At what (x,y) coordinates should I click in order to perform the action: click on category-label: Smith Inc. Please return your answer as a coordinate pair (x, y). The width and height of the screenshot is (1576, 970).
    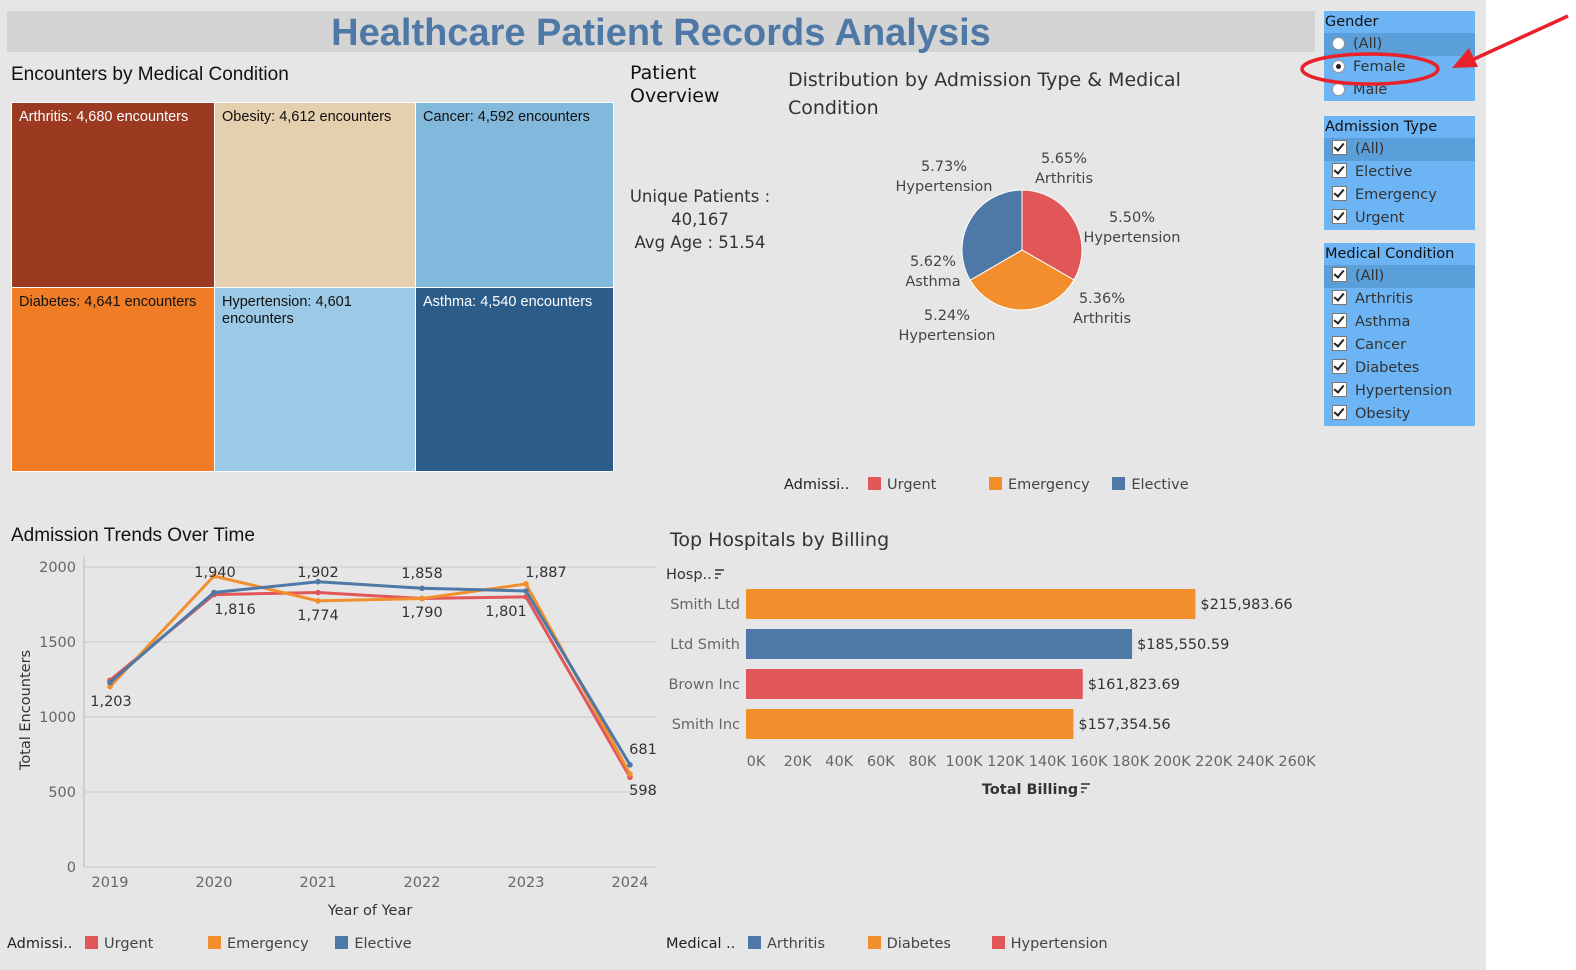
    Looking at the image, I should click on (706, 725).